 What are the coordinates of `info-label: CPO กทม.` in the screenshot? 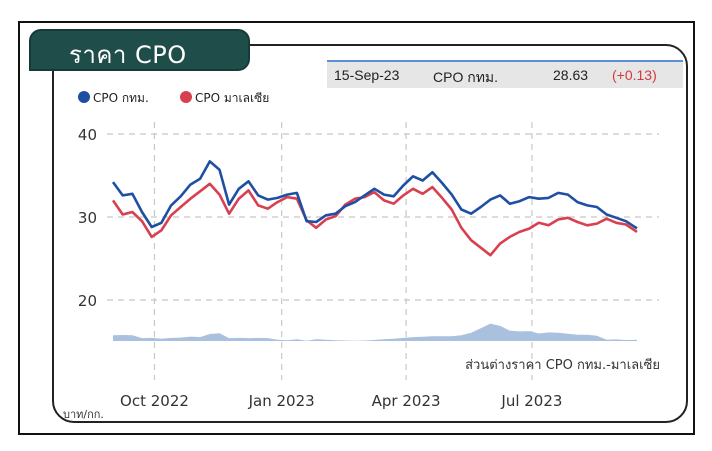 It's located at (466, 77).